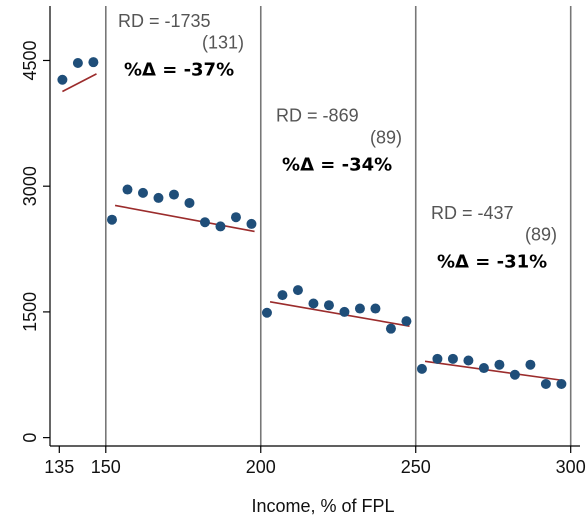 The width and height of the screenshot is (586, 516). I want to click on rd-estimate-label: RD = -869, so click(317, 116).